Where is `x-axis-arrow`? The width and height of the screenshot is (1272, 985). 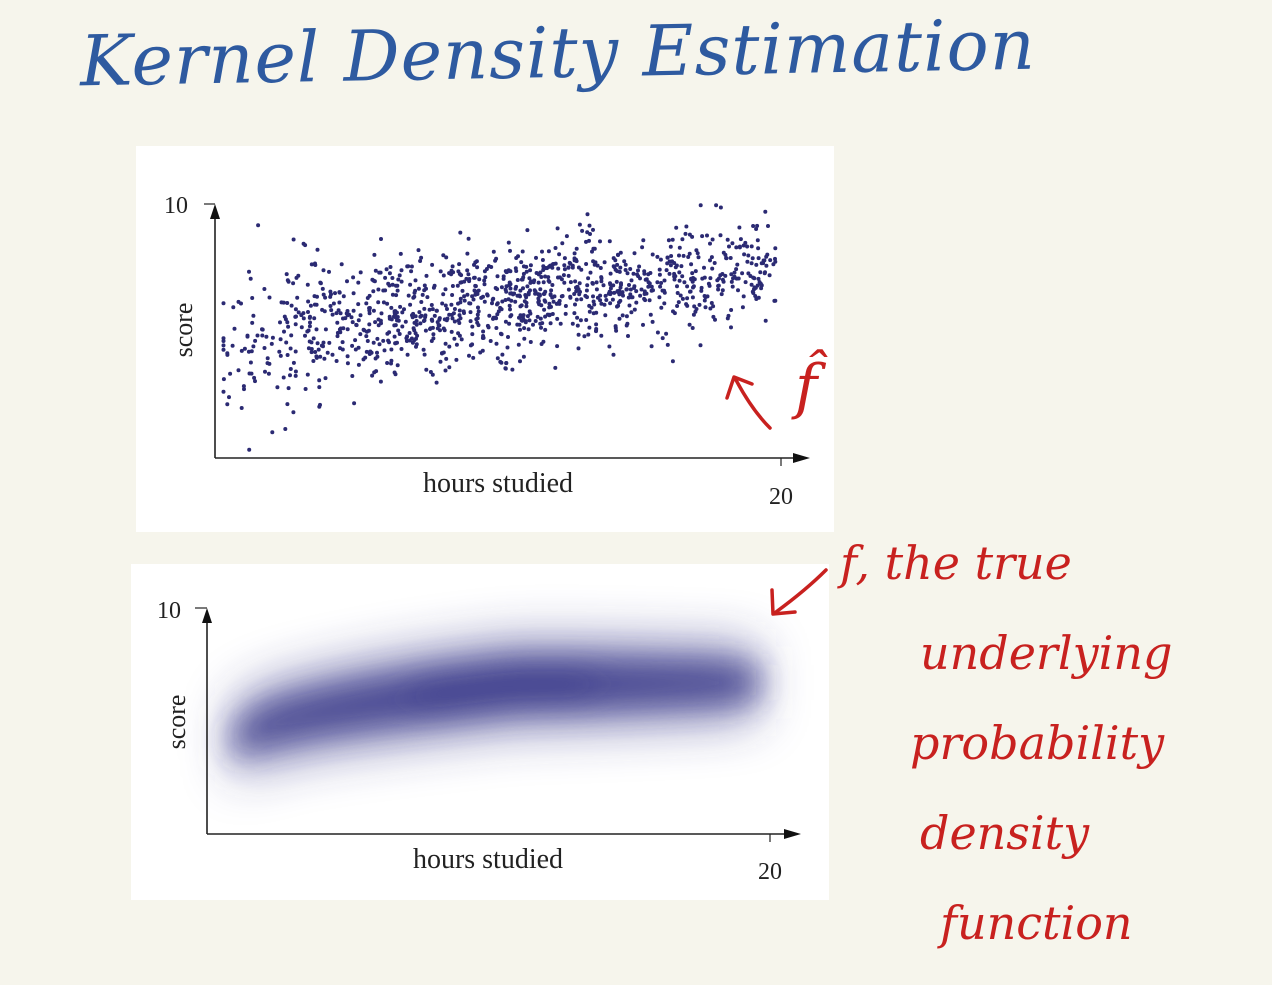 x-axis-arrow is located at coordinates (792, 834).